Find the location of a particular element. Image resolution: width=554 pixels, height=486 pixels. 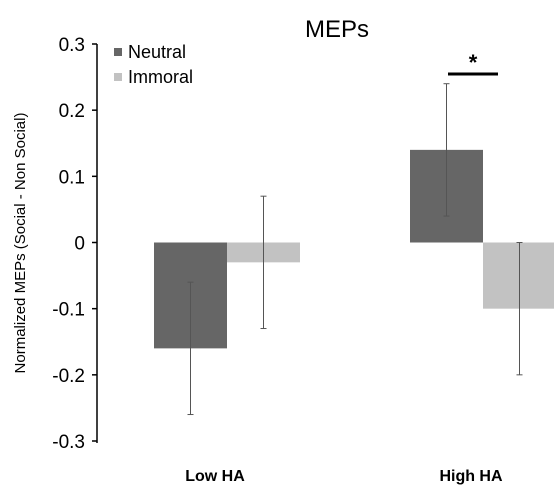

legend: Neutral Immoral is located at coordinates (153, 64).